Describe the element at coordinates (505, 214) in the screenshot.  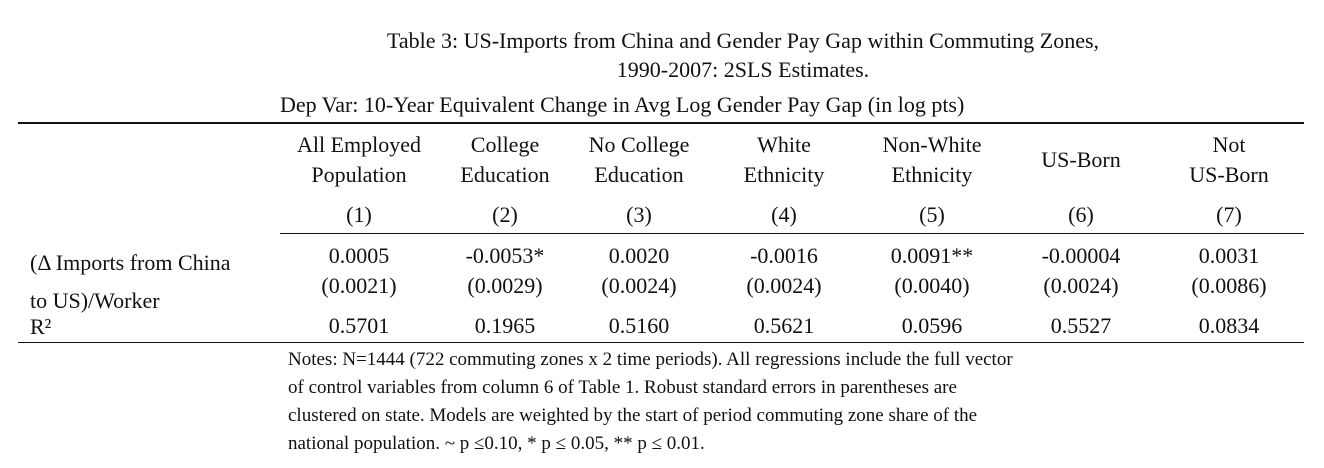
I see `column-number: (2)` at that location.